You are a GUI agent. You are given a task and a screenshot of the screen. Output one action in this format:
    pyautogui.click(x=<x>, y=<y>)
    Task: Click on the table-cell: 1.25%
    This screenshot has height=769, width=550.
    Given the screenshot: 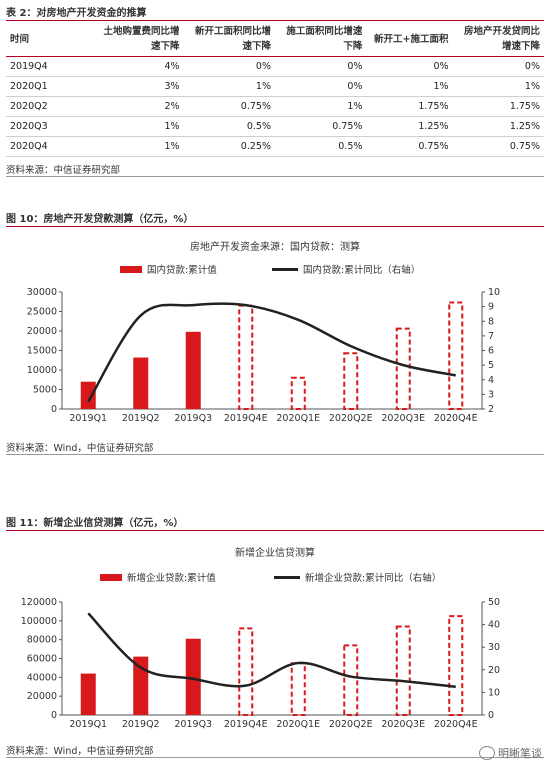 What is the action you would take?
    pyautogui.click(x=498, y=126)
    